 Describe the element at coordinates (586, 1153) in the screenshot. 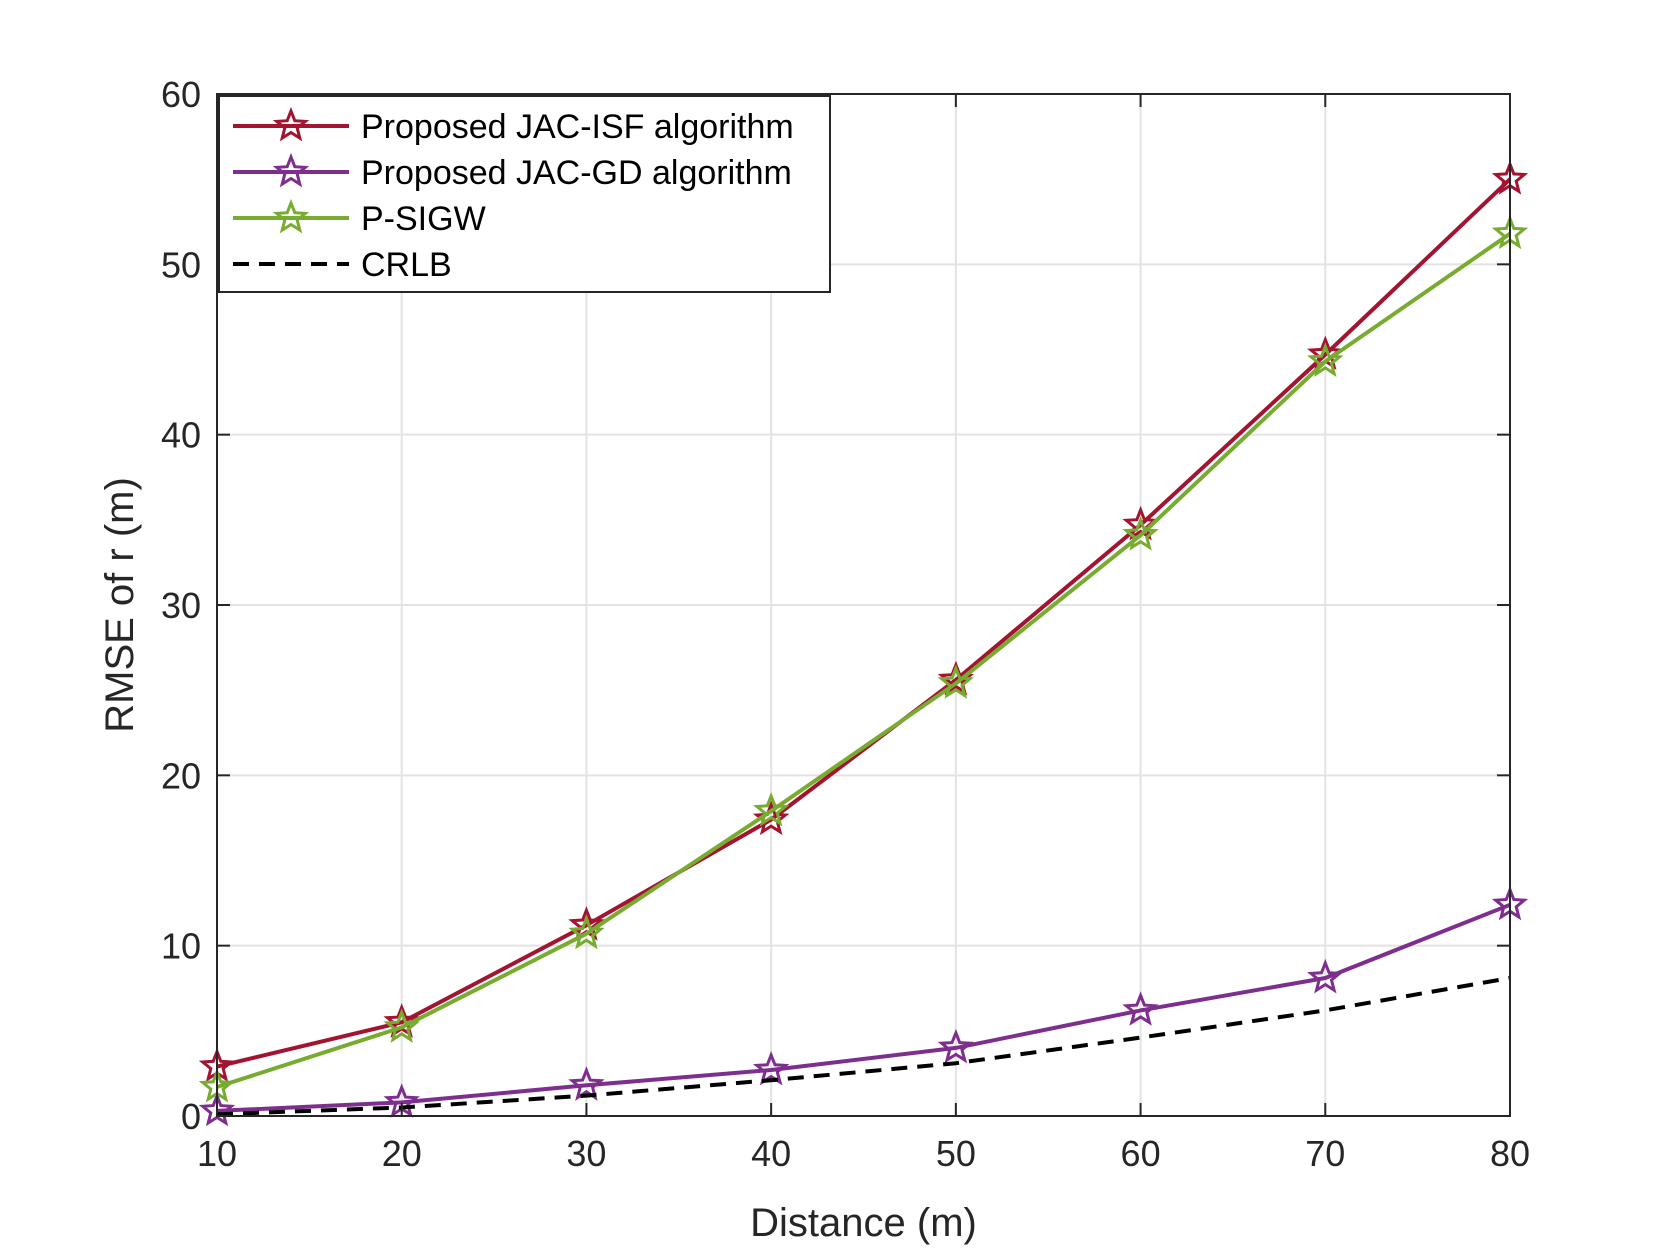

I see `x-tick-label: 30` at that location.